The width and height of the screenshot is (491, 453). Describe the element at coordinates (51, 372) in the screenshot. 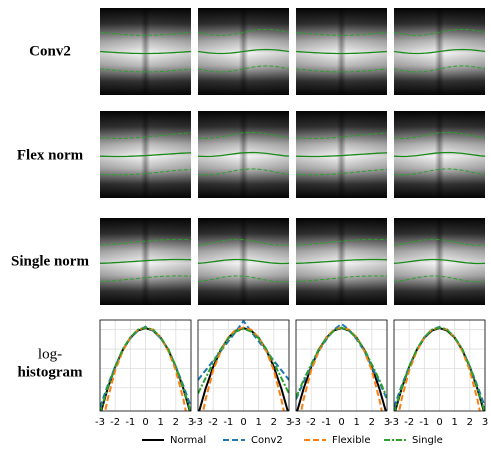

I see `row-label: histogram` at that location.